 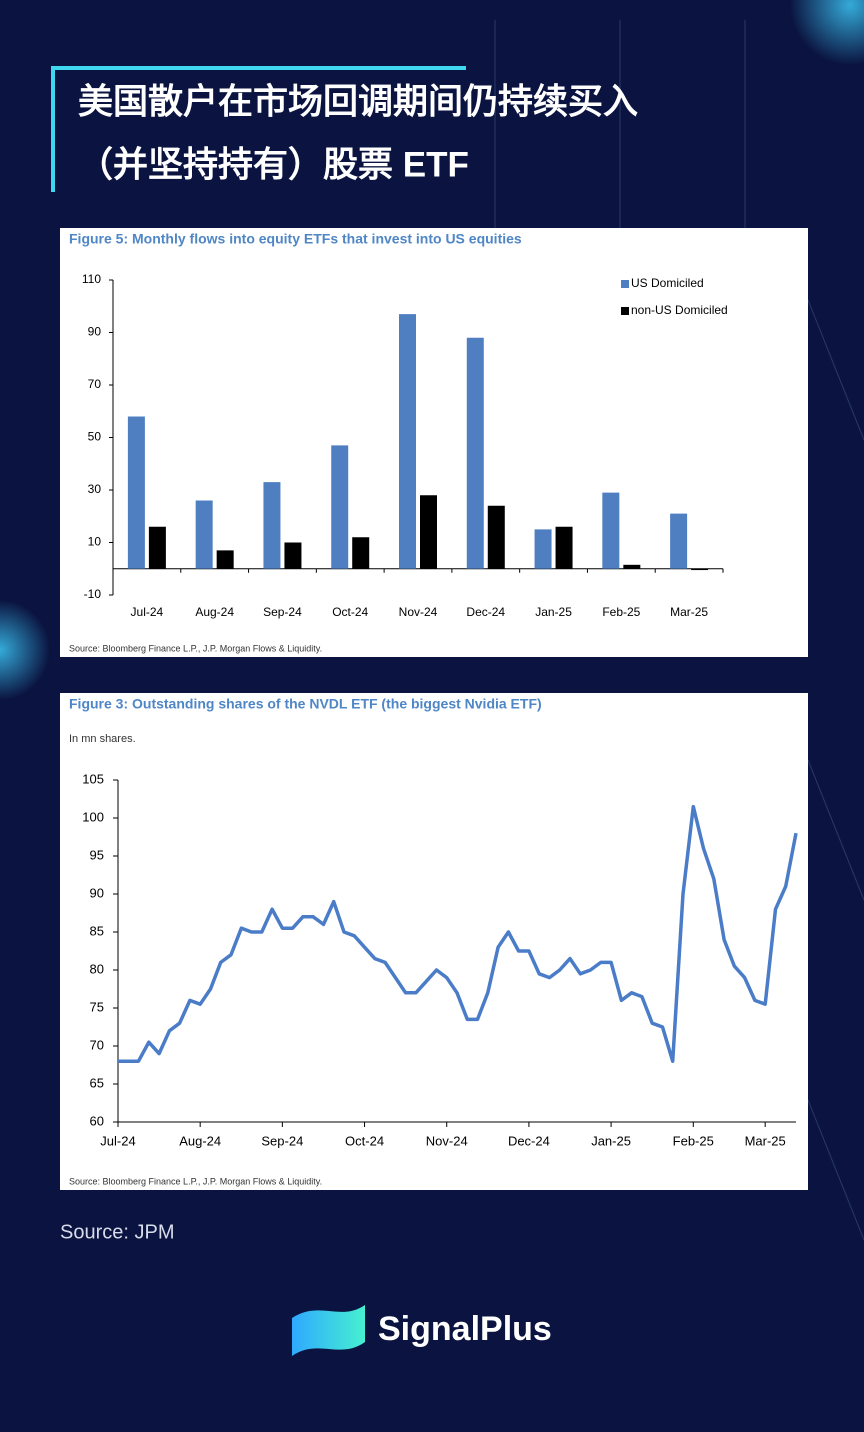 I want to click on logo-icon, so click(x=328, y=1330).